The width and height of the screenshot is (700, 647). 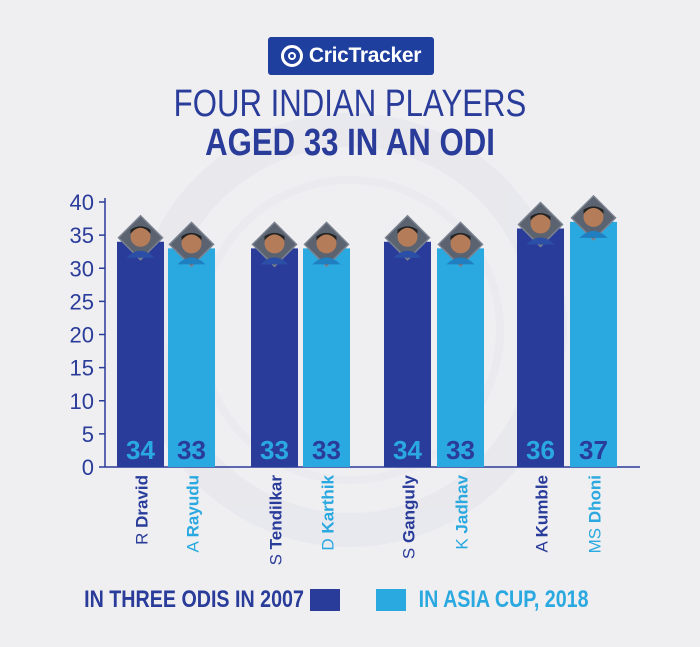 What do you see at coordinates (82, 301) in the screenshot?
I see `y-tick-label: 25` at bounding box center [82, 301].